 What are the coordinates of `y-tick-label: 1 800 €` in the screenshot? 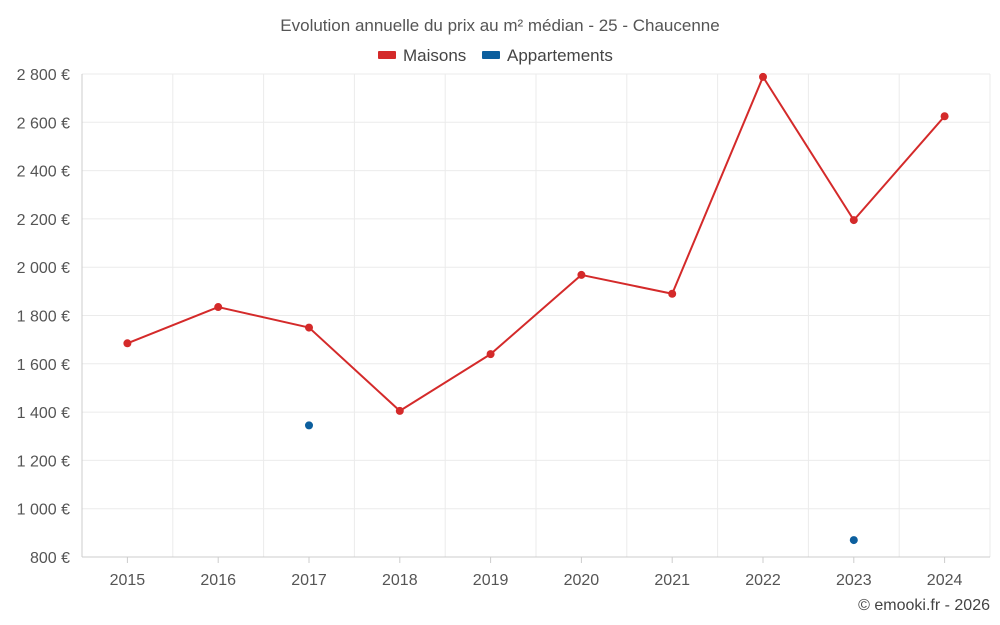 It's located at (43, 317).